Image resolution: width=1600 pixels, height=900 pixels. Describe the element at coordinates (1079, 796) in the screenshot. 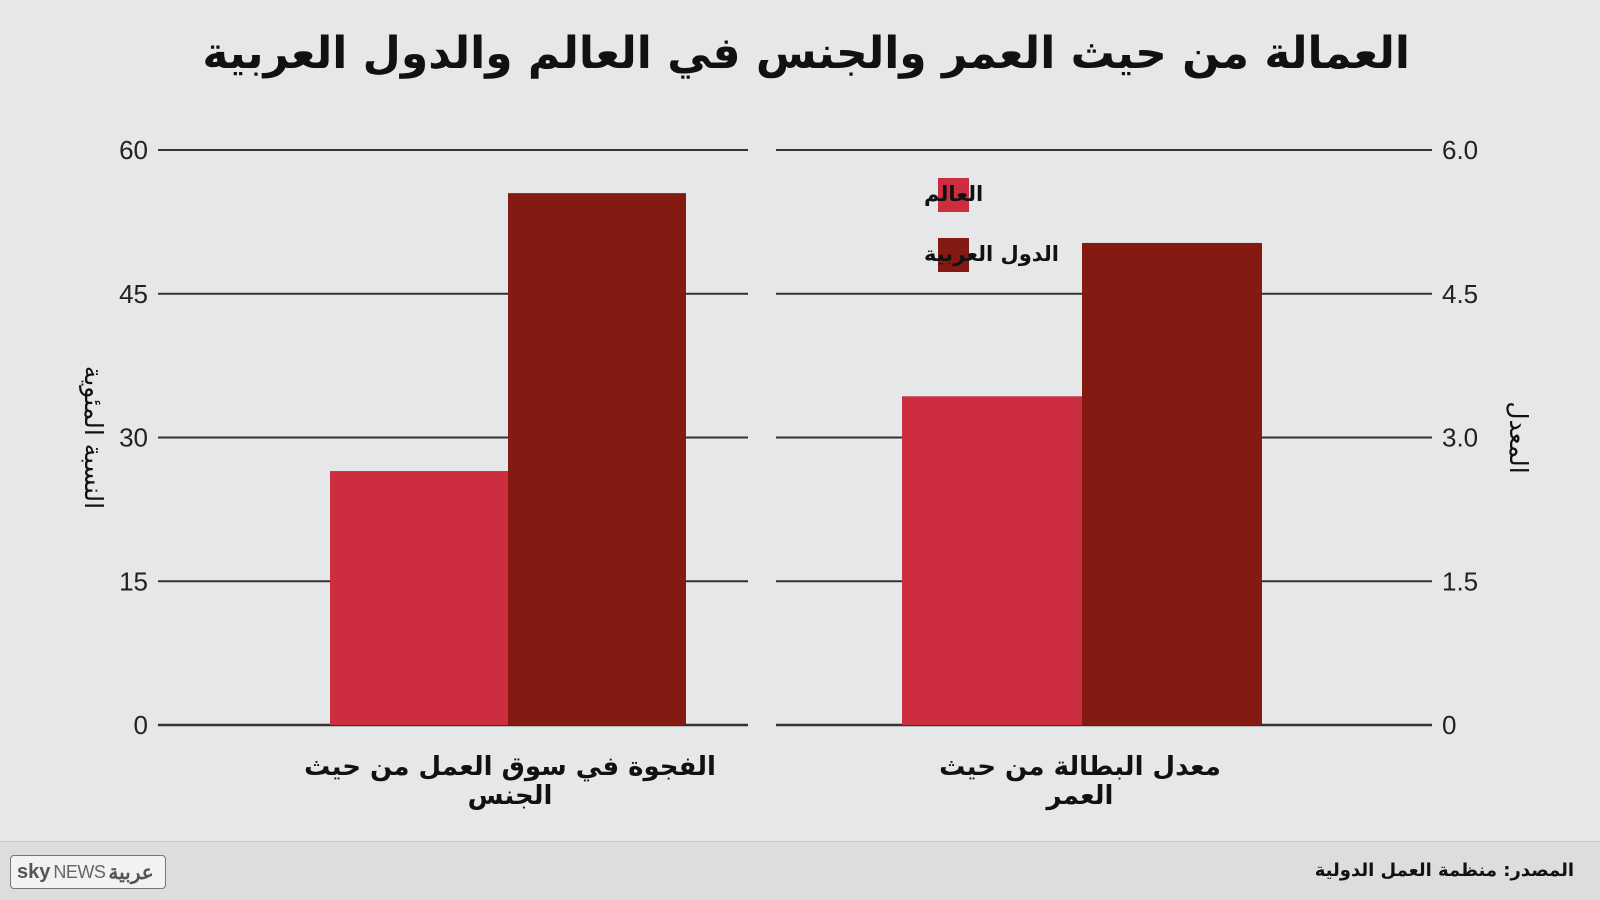

I see `unemployment-category-label: العمر` at that location.